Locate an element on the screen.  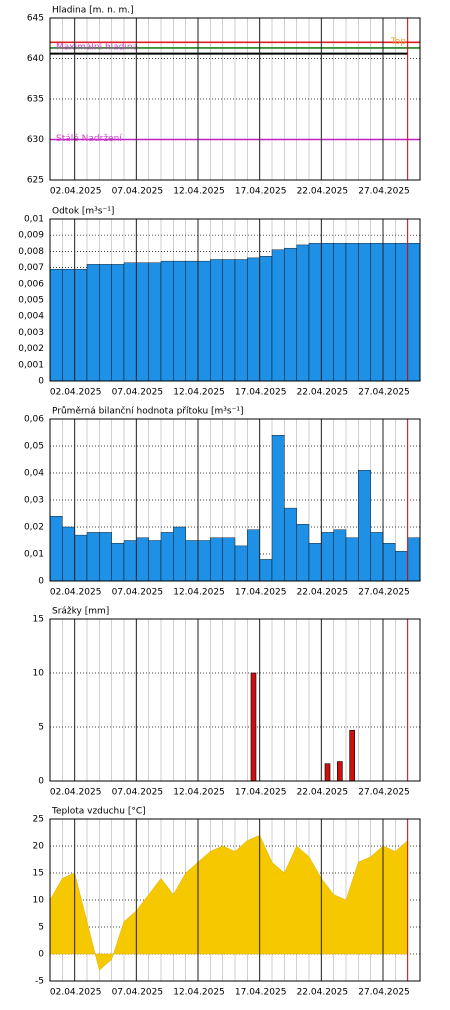
y-tick-label: 645 is located at coordinates (35, 19).